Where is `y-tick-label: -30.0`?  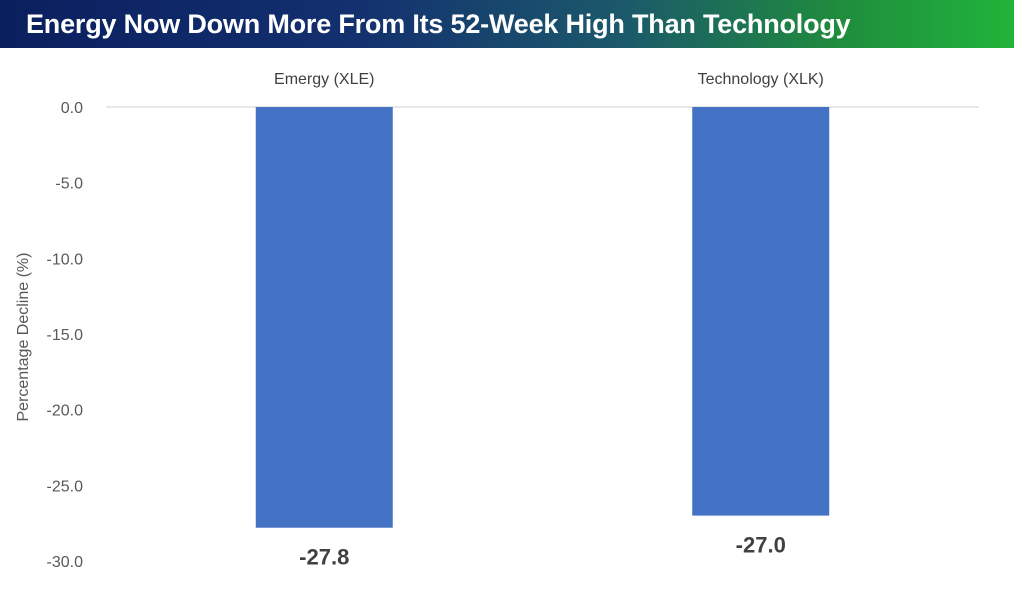 y-tick-label: -30.0 is located at coordinates (65, 562).